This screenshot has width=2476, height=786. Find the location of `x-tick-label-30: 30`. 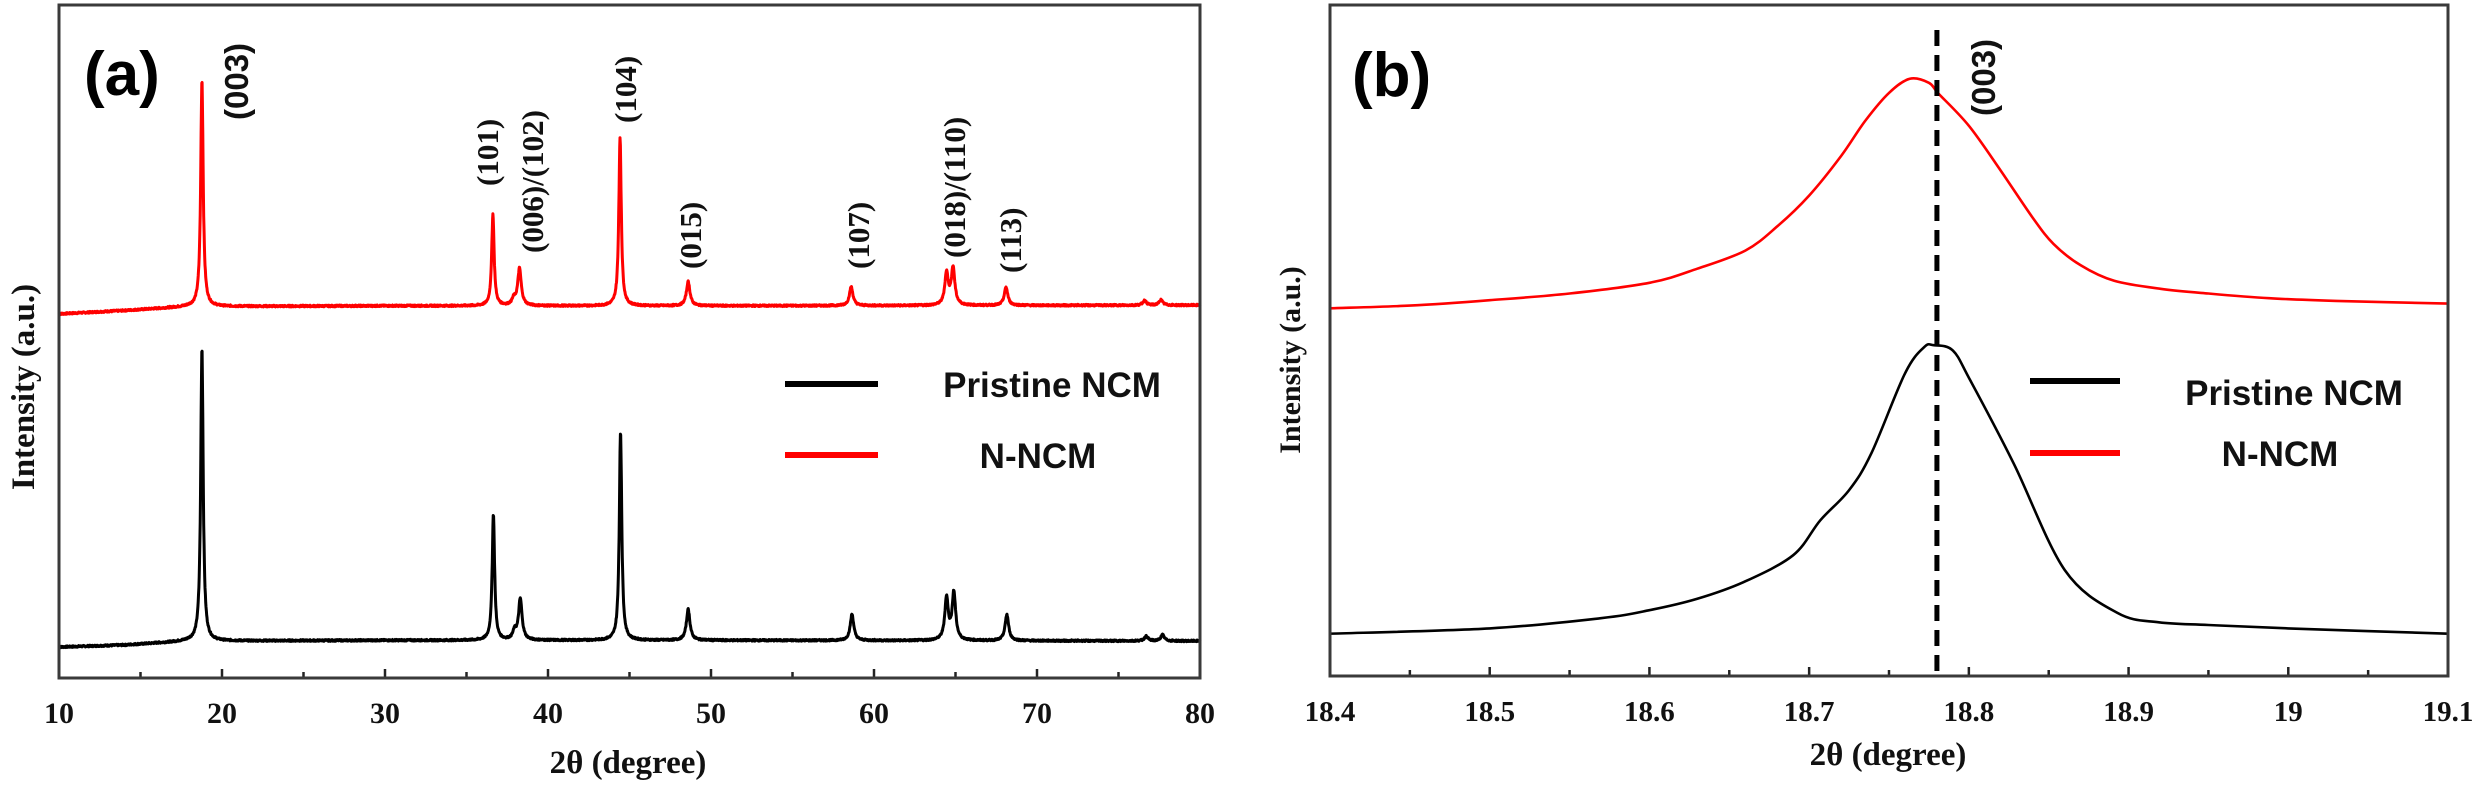

x-tick-label-30: 30 is located at coordinates (385, 713).